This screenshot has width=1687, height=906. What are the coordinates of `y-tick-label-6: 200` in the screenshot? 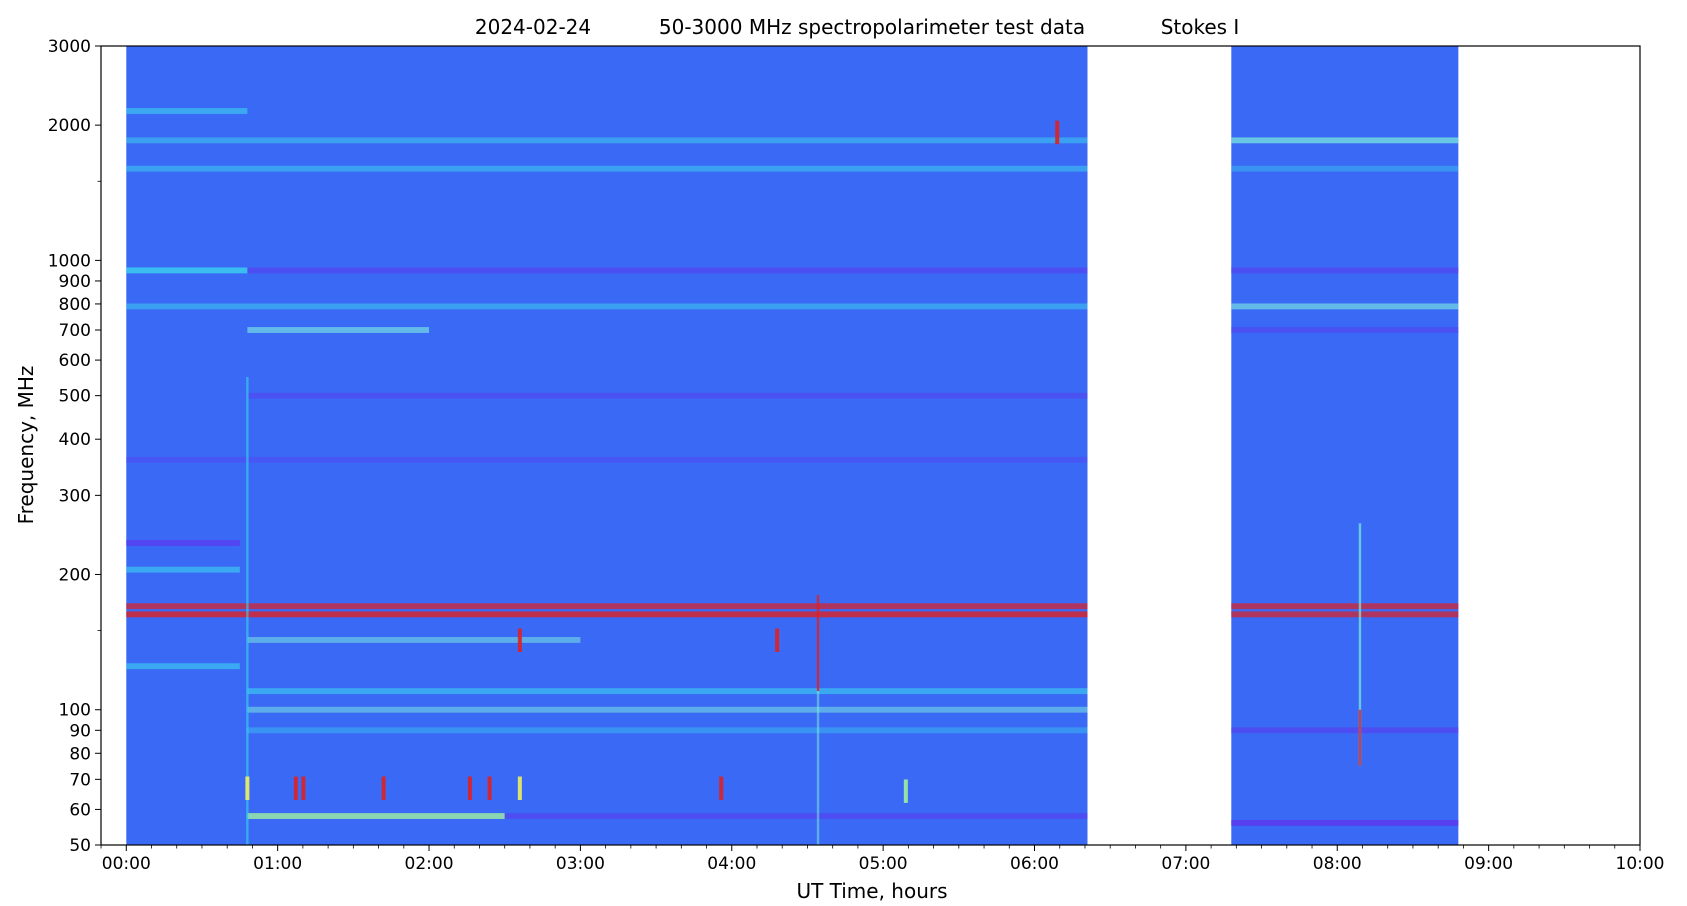 It's located at (75, 575).